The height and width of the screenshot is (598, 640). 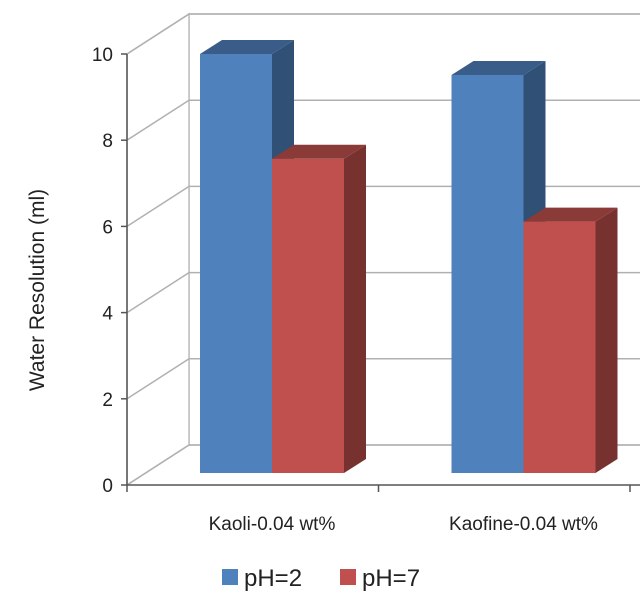 What do you see at coordinates (158, 249) in the screenshot?
I see `side-wall` at bounding box center [158, 249].